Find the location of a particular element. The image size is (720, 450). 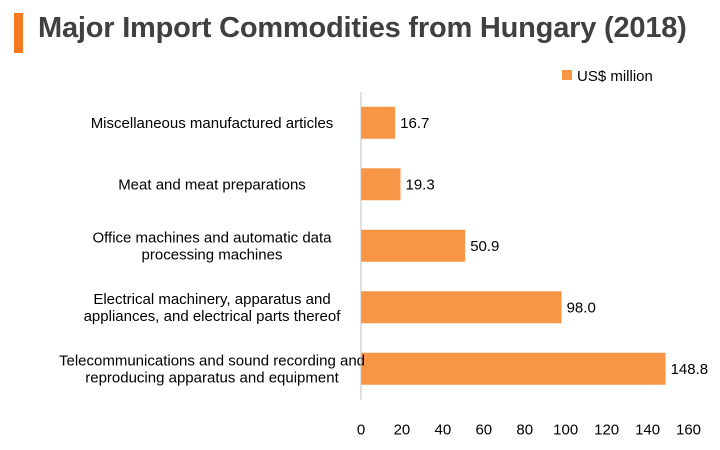

x-tick-label: 0 is located at coordinates (361, 430).